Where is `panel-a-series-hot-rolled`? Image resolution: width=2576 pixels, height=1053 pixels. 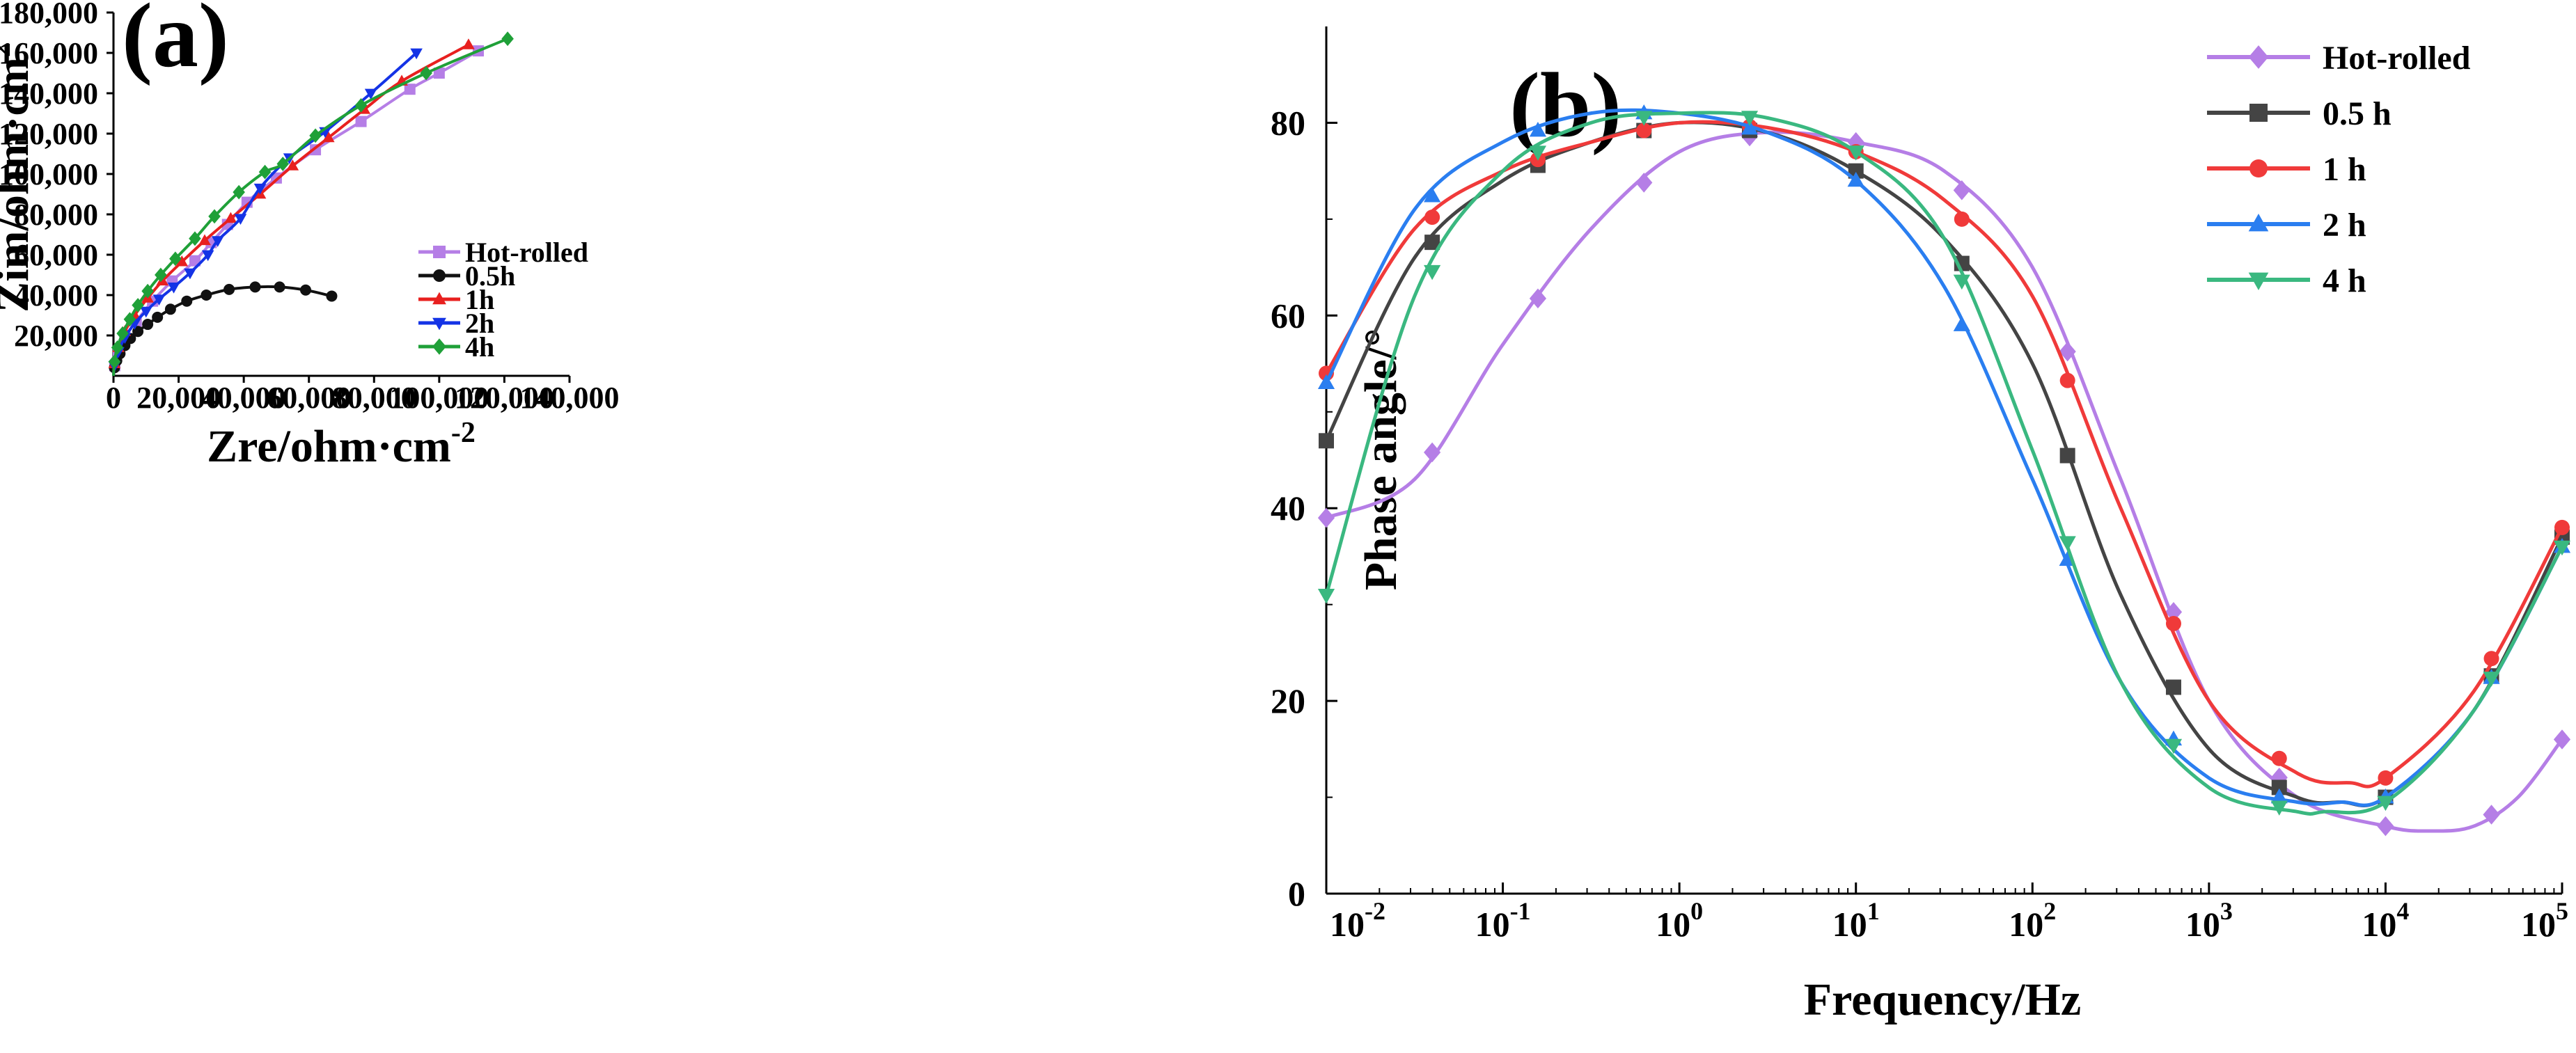
panel-a-series-hot-rolled is located at coordinates (296, 211).